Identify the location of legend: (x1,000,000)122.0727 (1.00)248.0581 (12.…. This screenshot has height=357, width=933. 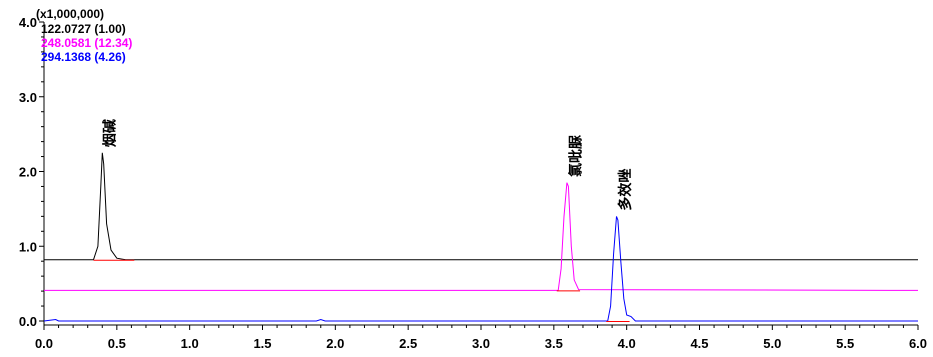
(84, 35).